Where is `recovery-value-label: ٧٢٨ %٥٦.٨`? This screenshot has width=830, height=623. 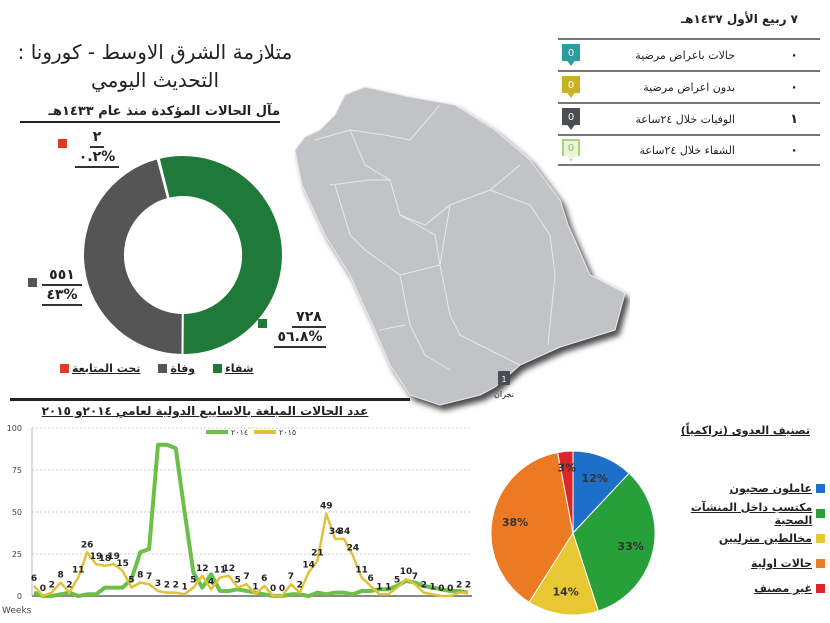 recovery-value-label: ٧٢٨ %٥٦.٨ is located at coordinates (300, 328).